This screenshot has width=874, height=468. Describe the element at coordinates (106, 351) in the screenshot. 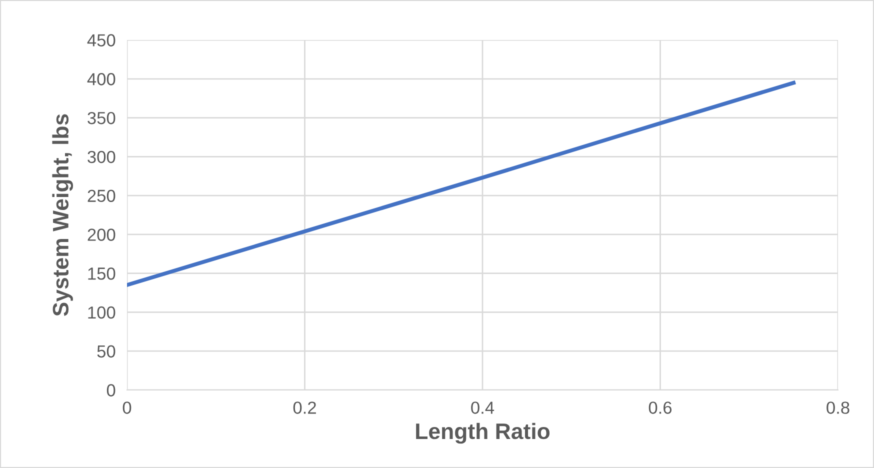

I see `y-tick-label: 50` at that location.